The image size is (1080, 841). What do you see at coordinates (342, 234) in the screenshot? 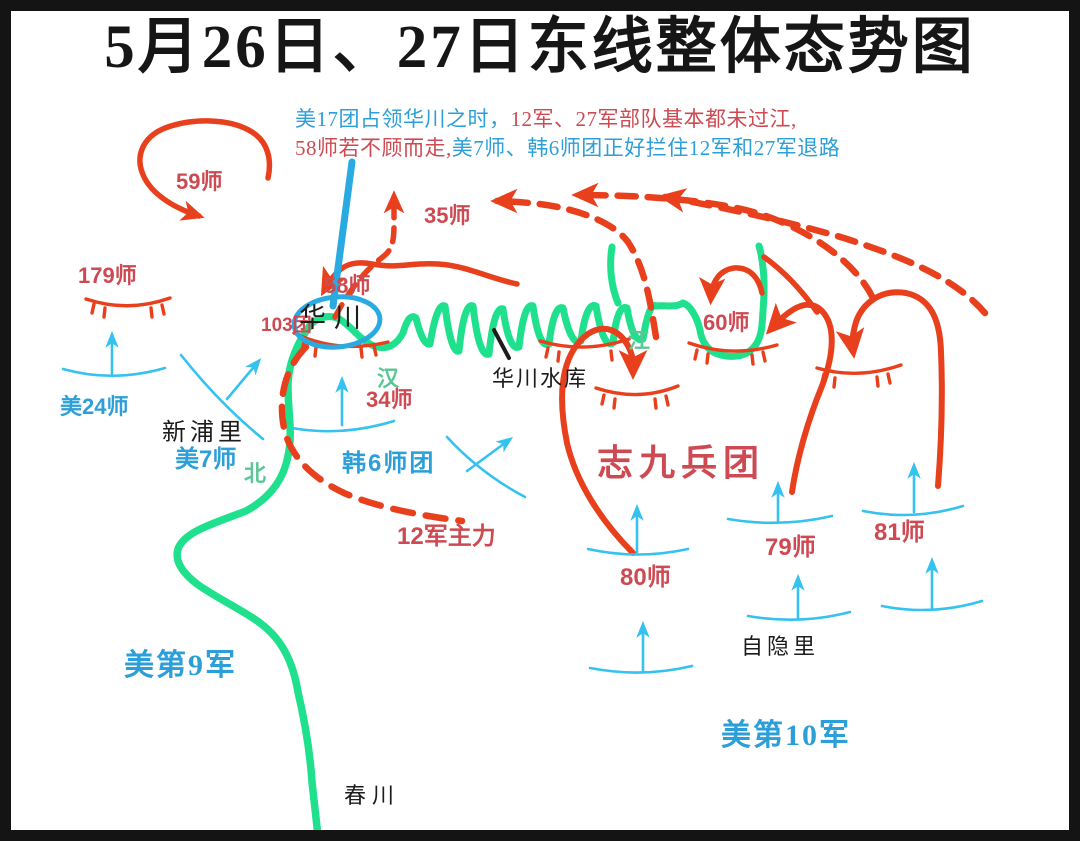
I see `annotation-pointer-line` at bounding box center [342, 234].